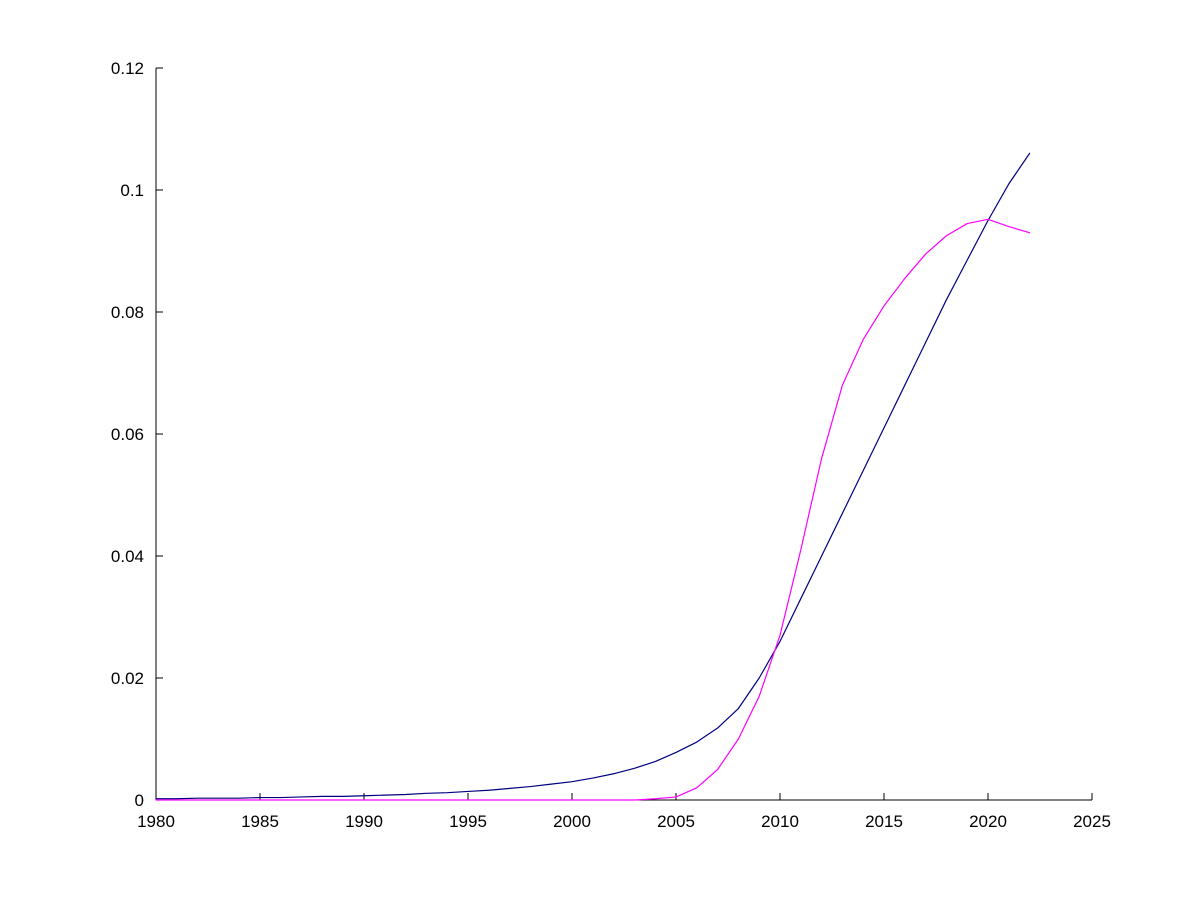  What do you see at coordinates (260, 821) in the screenshot?
I see `x-tick-label: 1985` at bounding box center [260, 821].